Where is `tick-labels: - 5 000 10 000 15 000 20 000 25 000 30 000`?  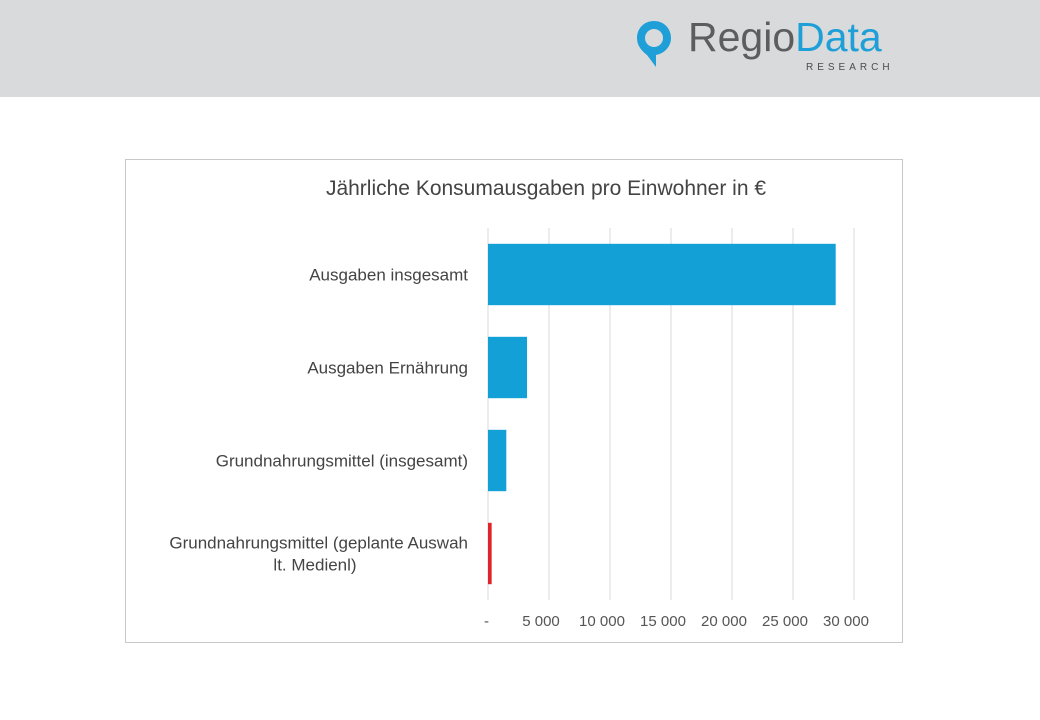
tick-labels: - 5 000 10 000 15 000 20 000 25 000 30 000 is located at coordinates (676, 621).